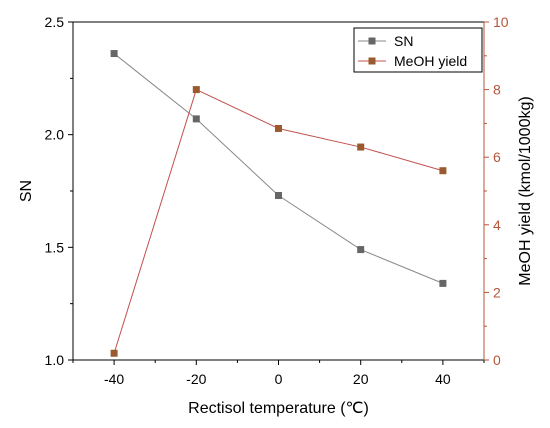 This screenshot has width=550, height=428. What do you see at coordinates (278, 408) in the screenshot?
I see `x-axis-title: Rectisol temperature (℃)` at bounding box center [278, 408].